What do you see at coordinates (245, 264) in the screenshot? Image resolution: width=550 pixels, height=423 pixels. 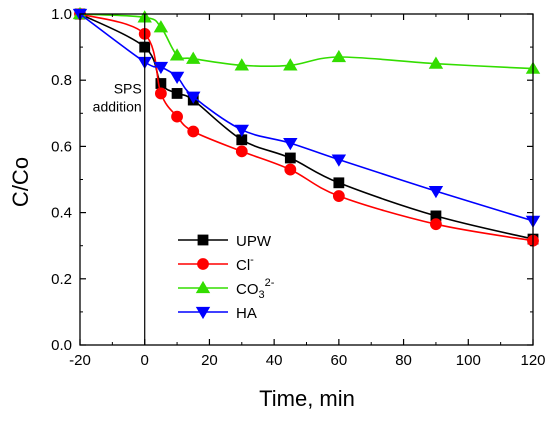 I see `legend-label: Cl-` at bounding box center [245, 264].